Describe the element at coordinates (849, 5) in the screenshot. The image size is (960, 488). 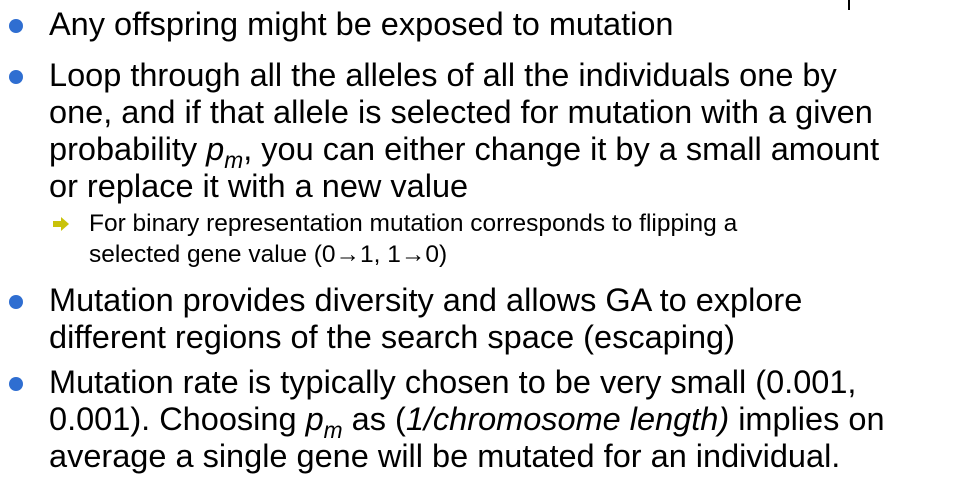
I see `slide-edge-mark` at that location.